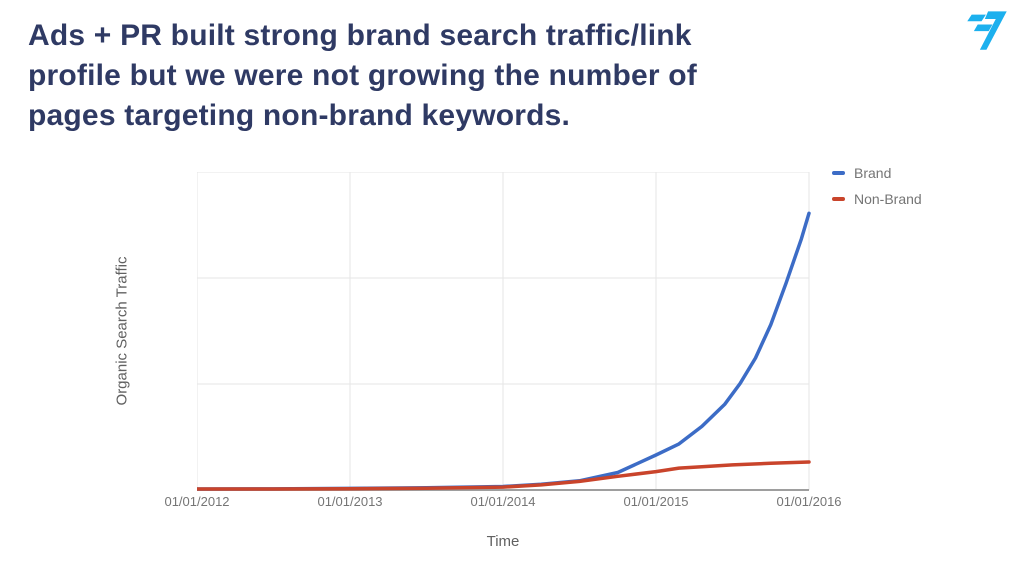  Describe the element at coordinates (504, 475) in the screenshot. I see `series-line-non-brand` at that location.